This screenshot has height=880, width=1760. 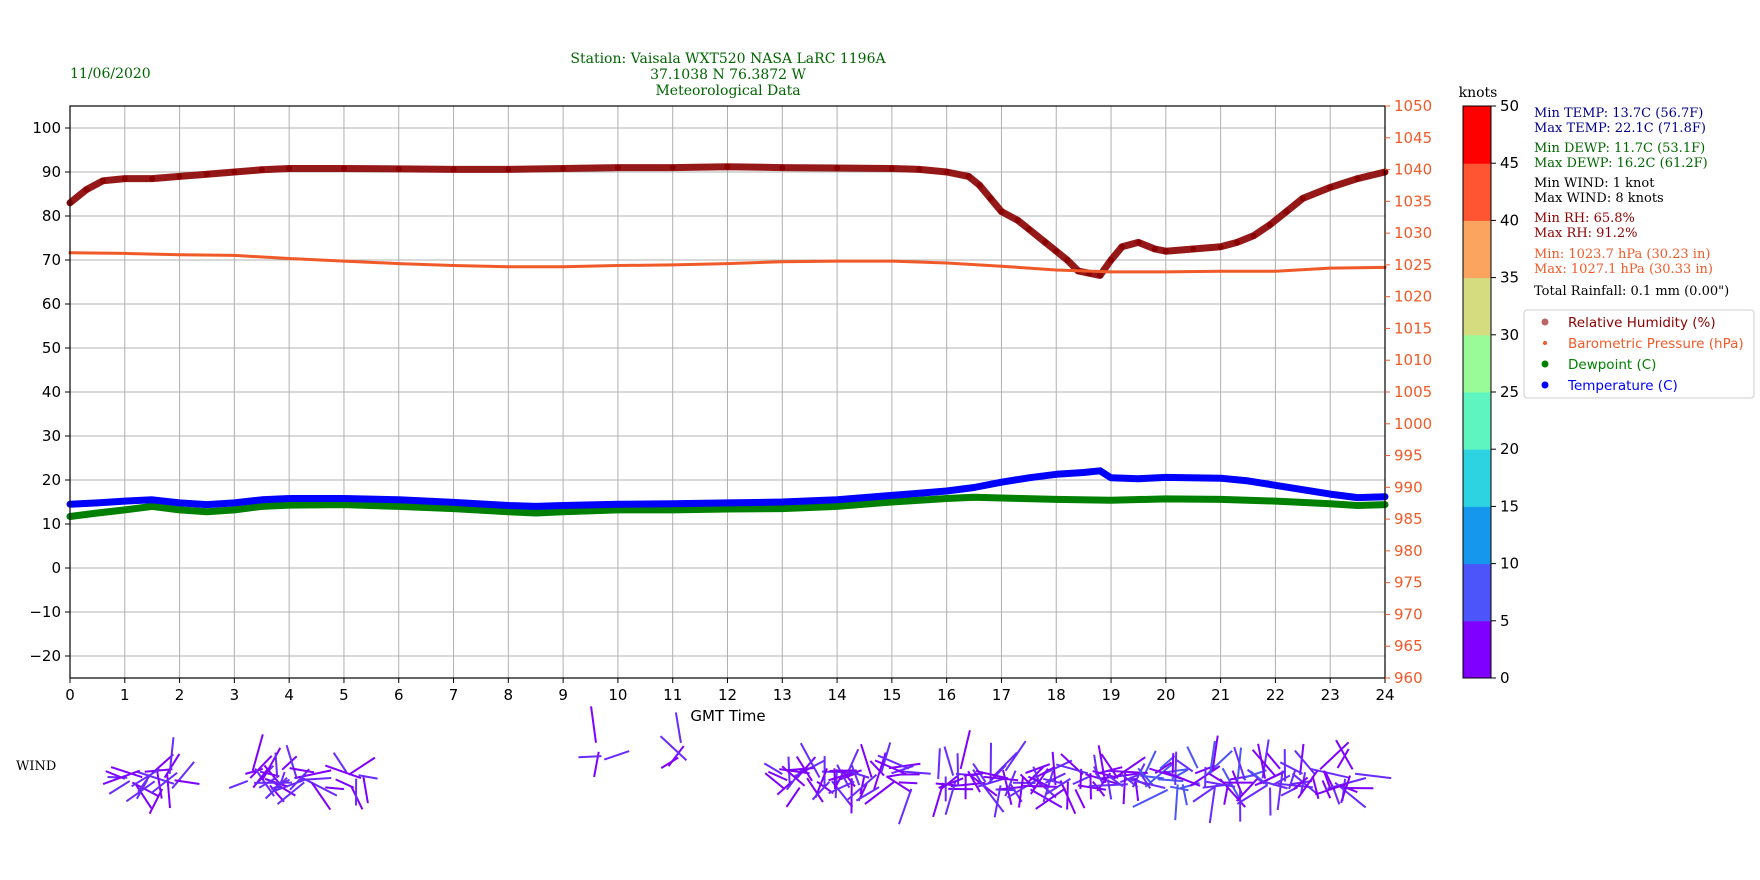 What do you see at coordinates (1639, 354) in the screenshot?
I see `legend-box` at bounding box center [1639, 354].